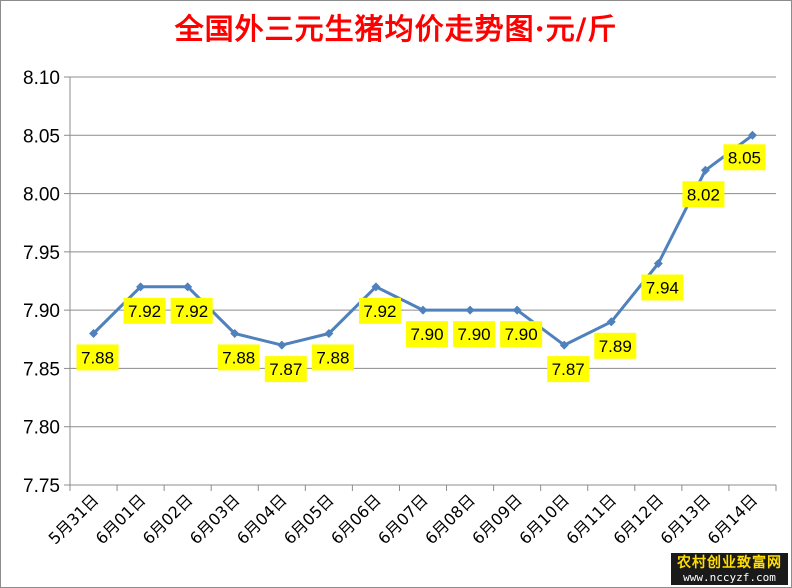  I want to click on data-label-text: 8.05, so click(744, 157).